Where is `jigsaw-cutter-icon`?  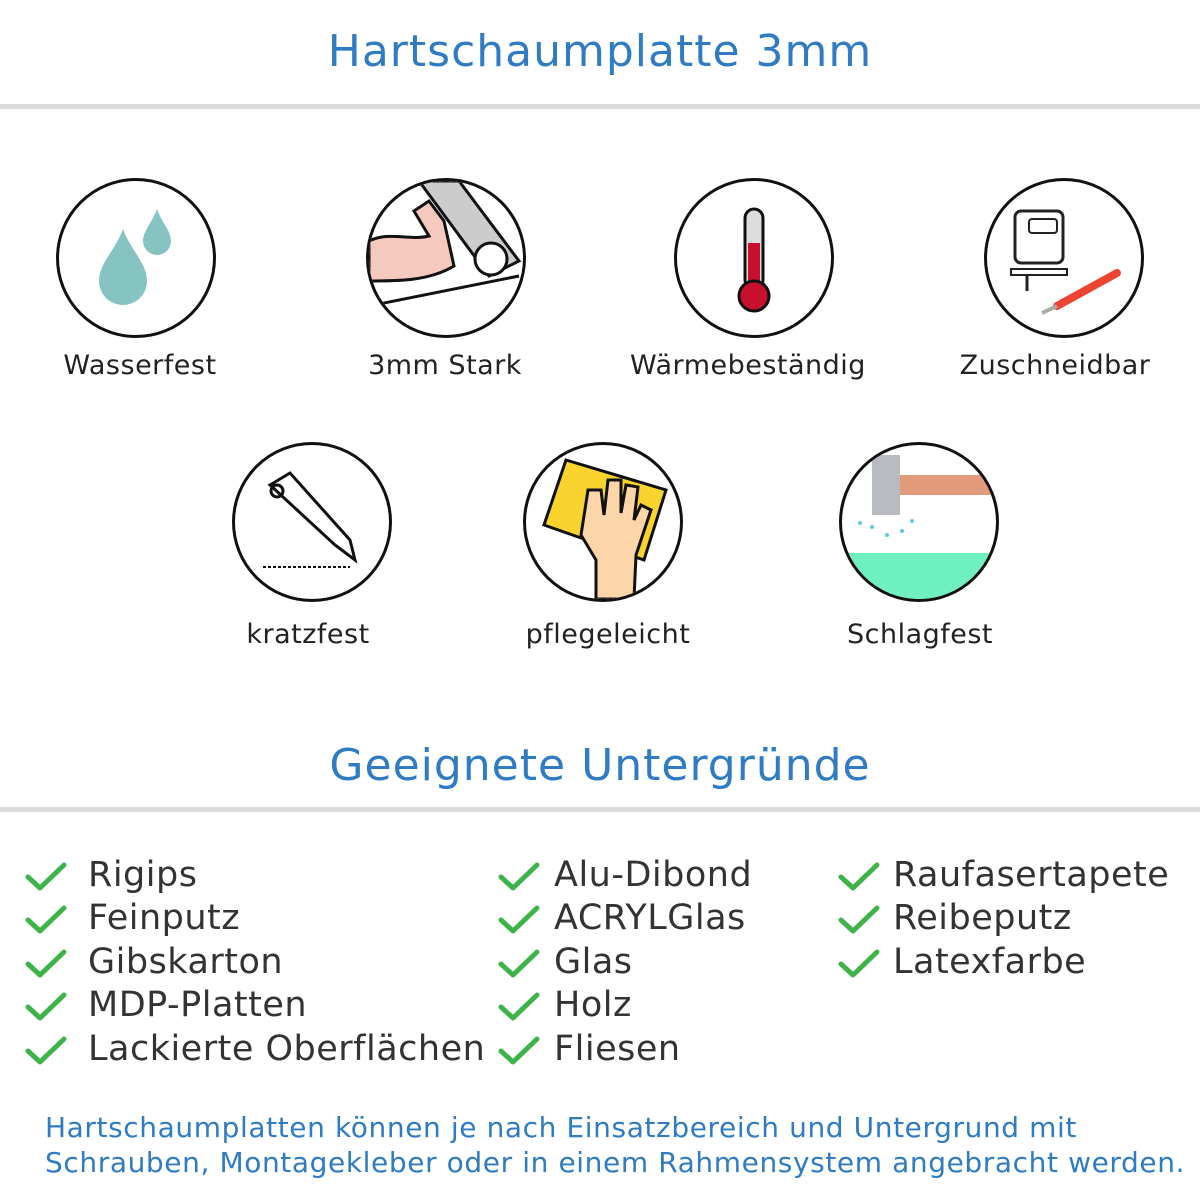
jigsaw-cutter-icon is located at coordinates (1064, 258).